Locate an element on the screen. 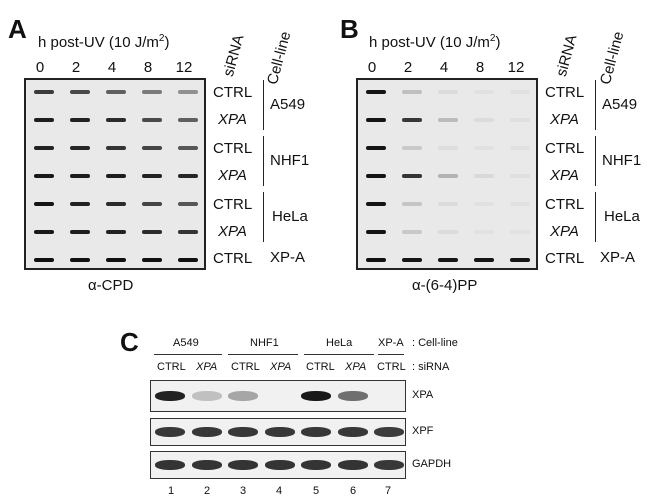  panel-a-cellline-label: HeLa is located at coordinates (290, 216).